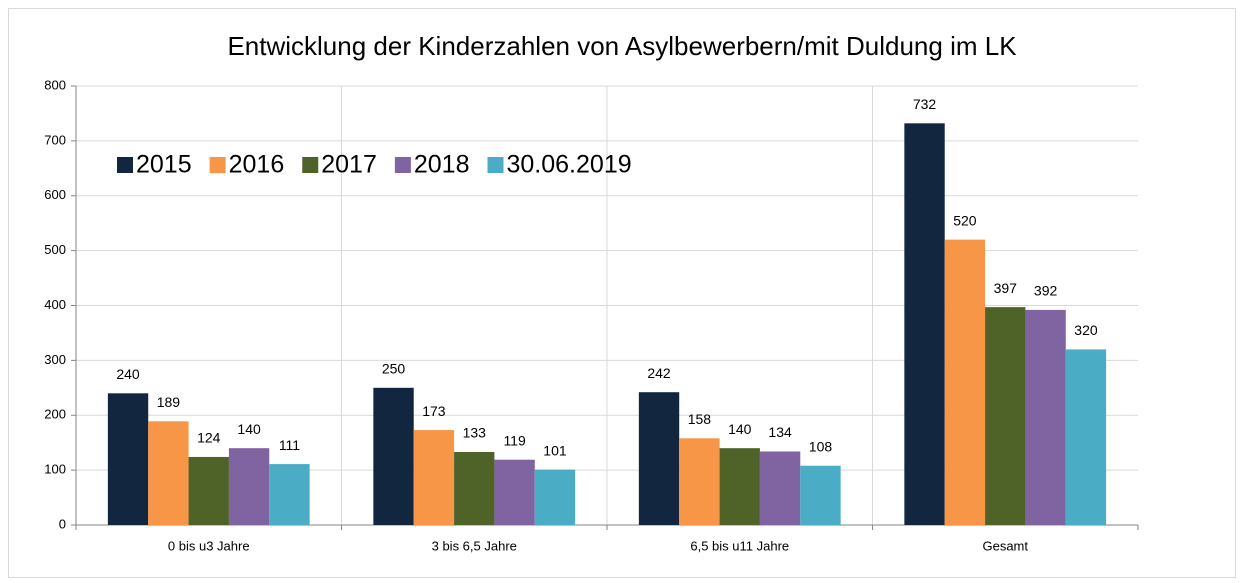 The width and height of the screenshot is (1244, 583). Describe the element at coordinates (474, 545) in the screenshot. I see `x-tick-label: 3 bis 6,5 Jahre` at that location.